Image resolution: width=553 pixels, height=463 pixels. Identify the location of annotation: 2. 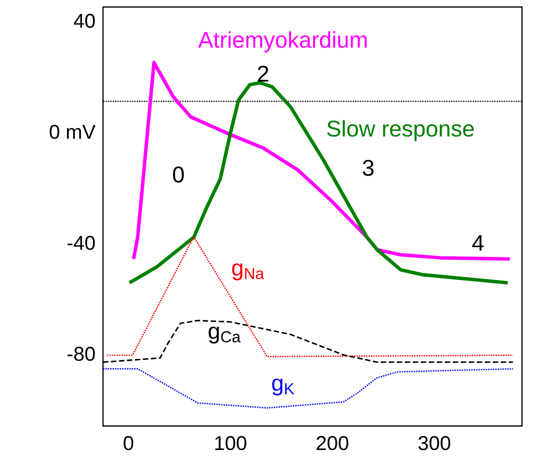
(263, 74).